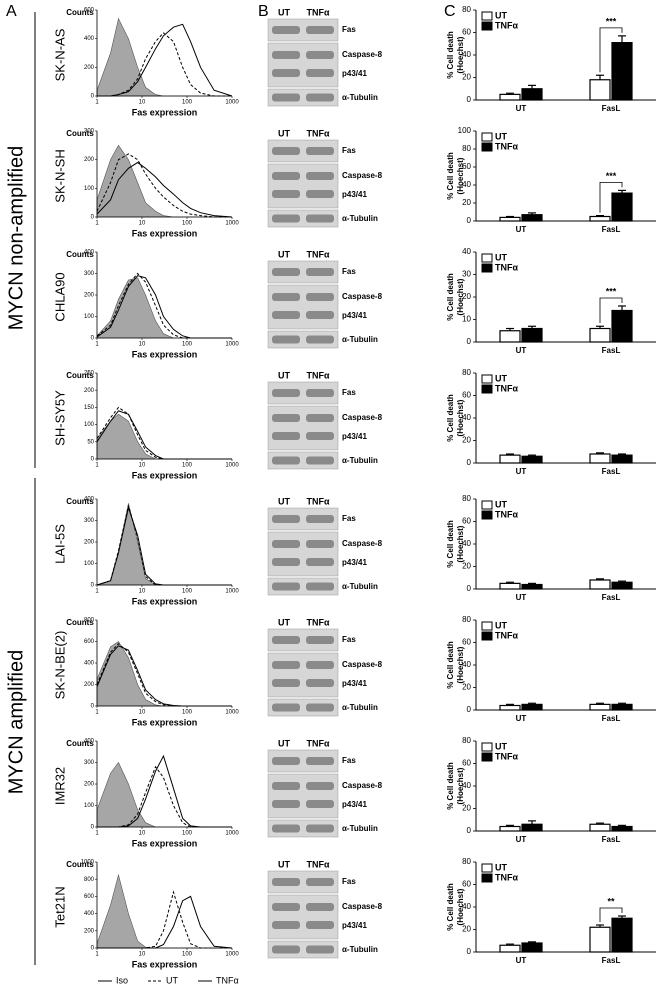 Image resolution: width=668 pixels, height=997 pixels. Describe the element at coordinates (317, 864) in the screenshot. I see `lane-label: TNFα` at that location.